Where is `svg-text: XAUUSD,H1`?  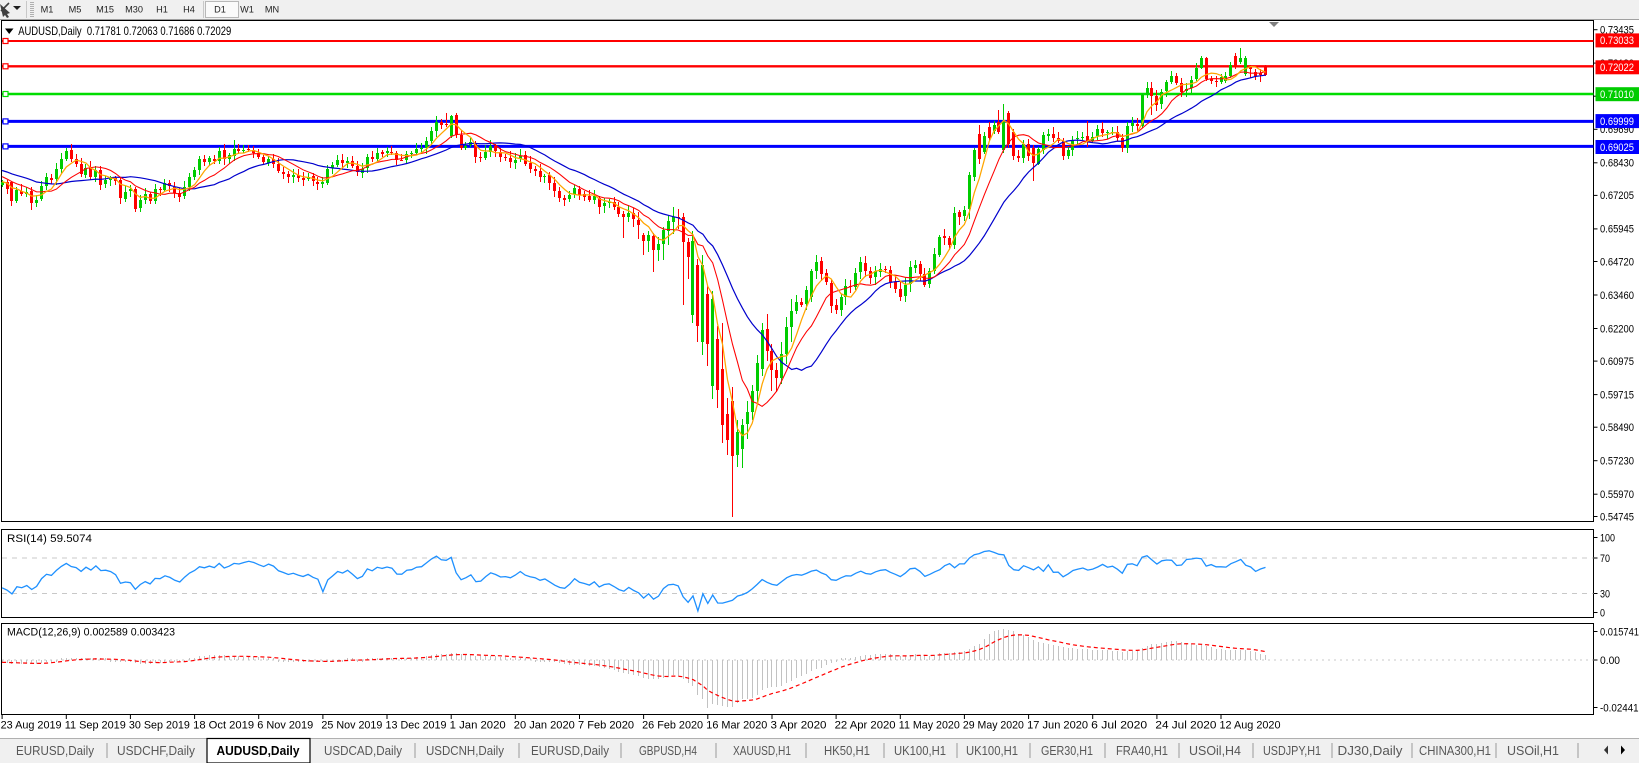
svg-text: XAUUSD,H1 is located at coordinates (762, 750).